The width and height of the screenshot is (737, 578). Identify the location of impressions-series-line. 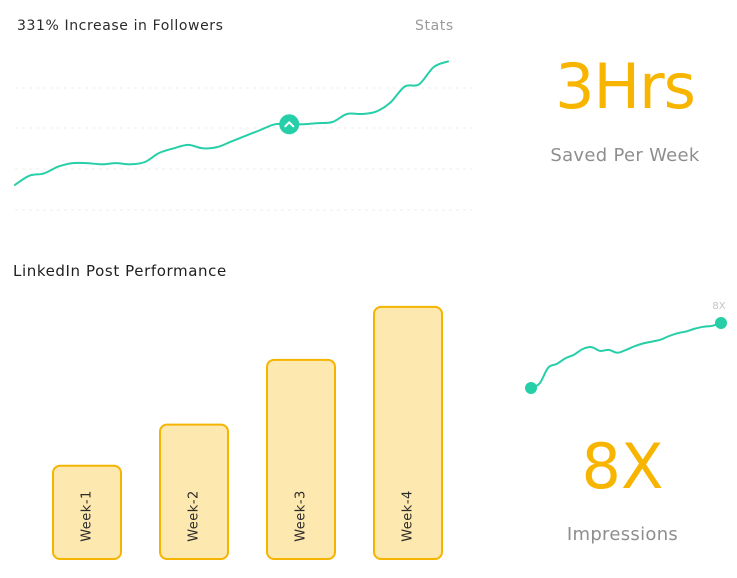
(626, 355).